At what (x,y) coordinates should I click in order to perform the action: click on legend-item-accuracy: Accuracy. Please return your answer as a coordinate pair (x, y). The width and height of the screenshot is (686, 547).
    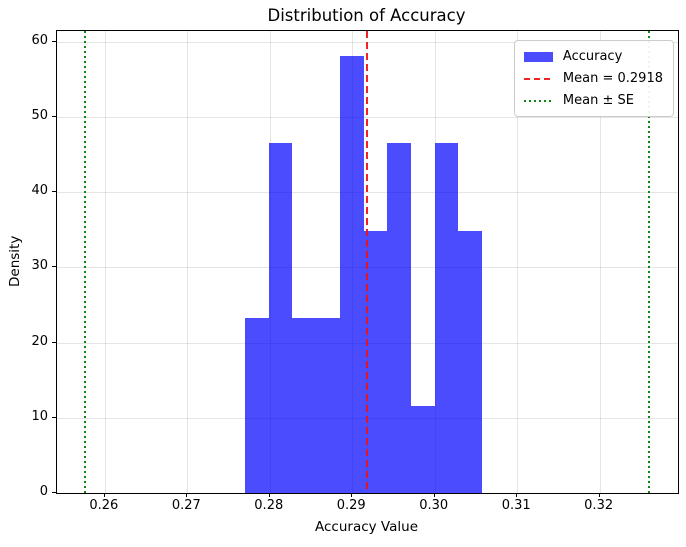
    Looking at the image, I should click on (593, 56).